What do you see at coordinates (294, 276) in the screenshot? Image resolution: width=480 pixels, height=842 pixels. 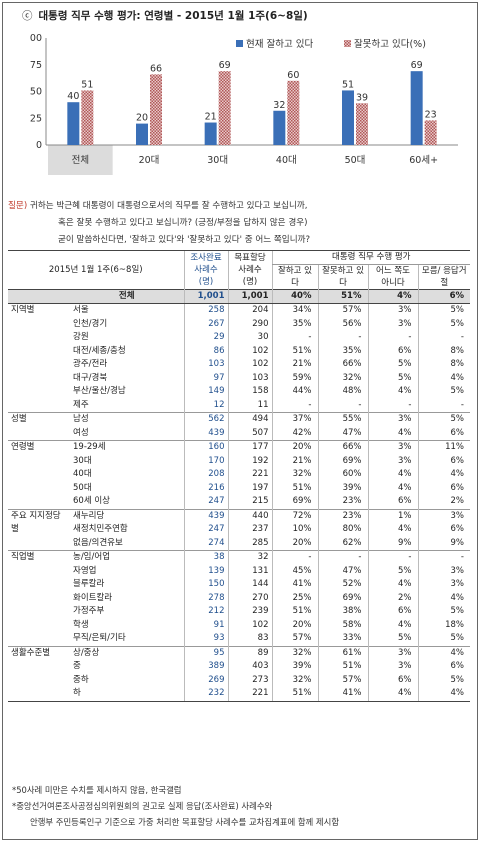 I see `col-positive-header: 잘하고 있다` at bounding box center [294, 276].